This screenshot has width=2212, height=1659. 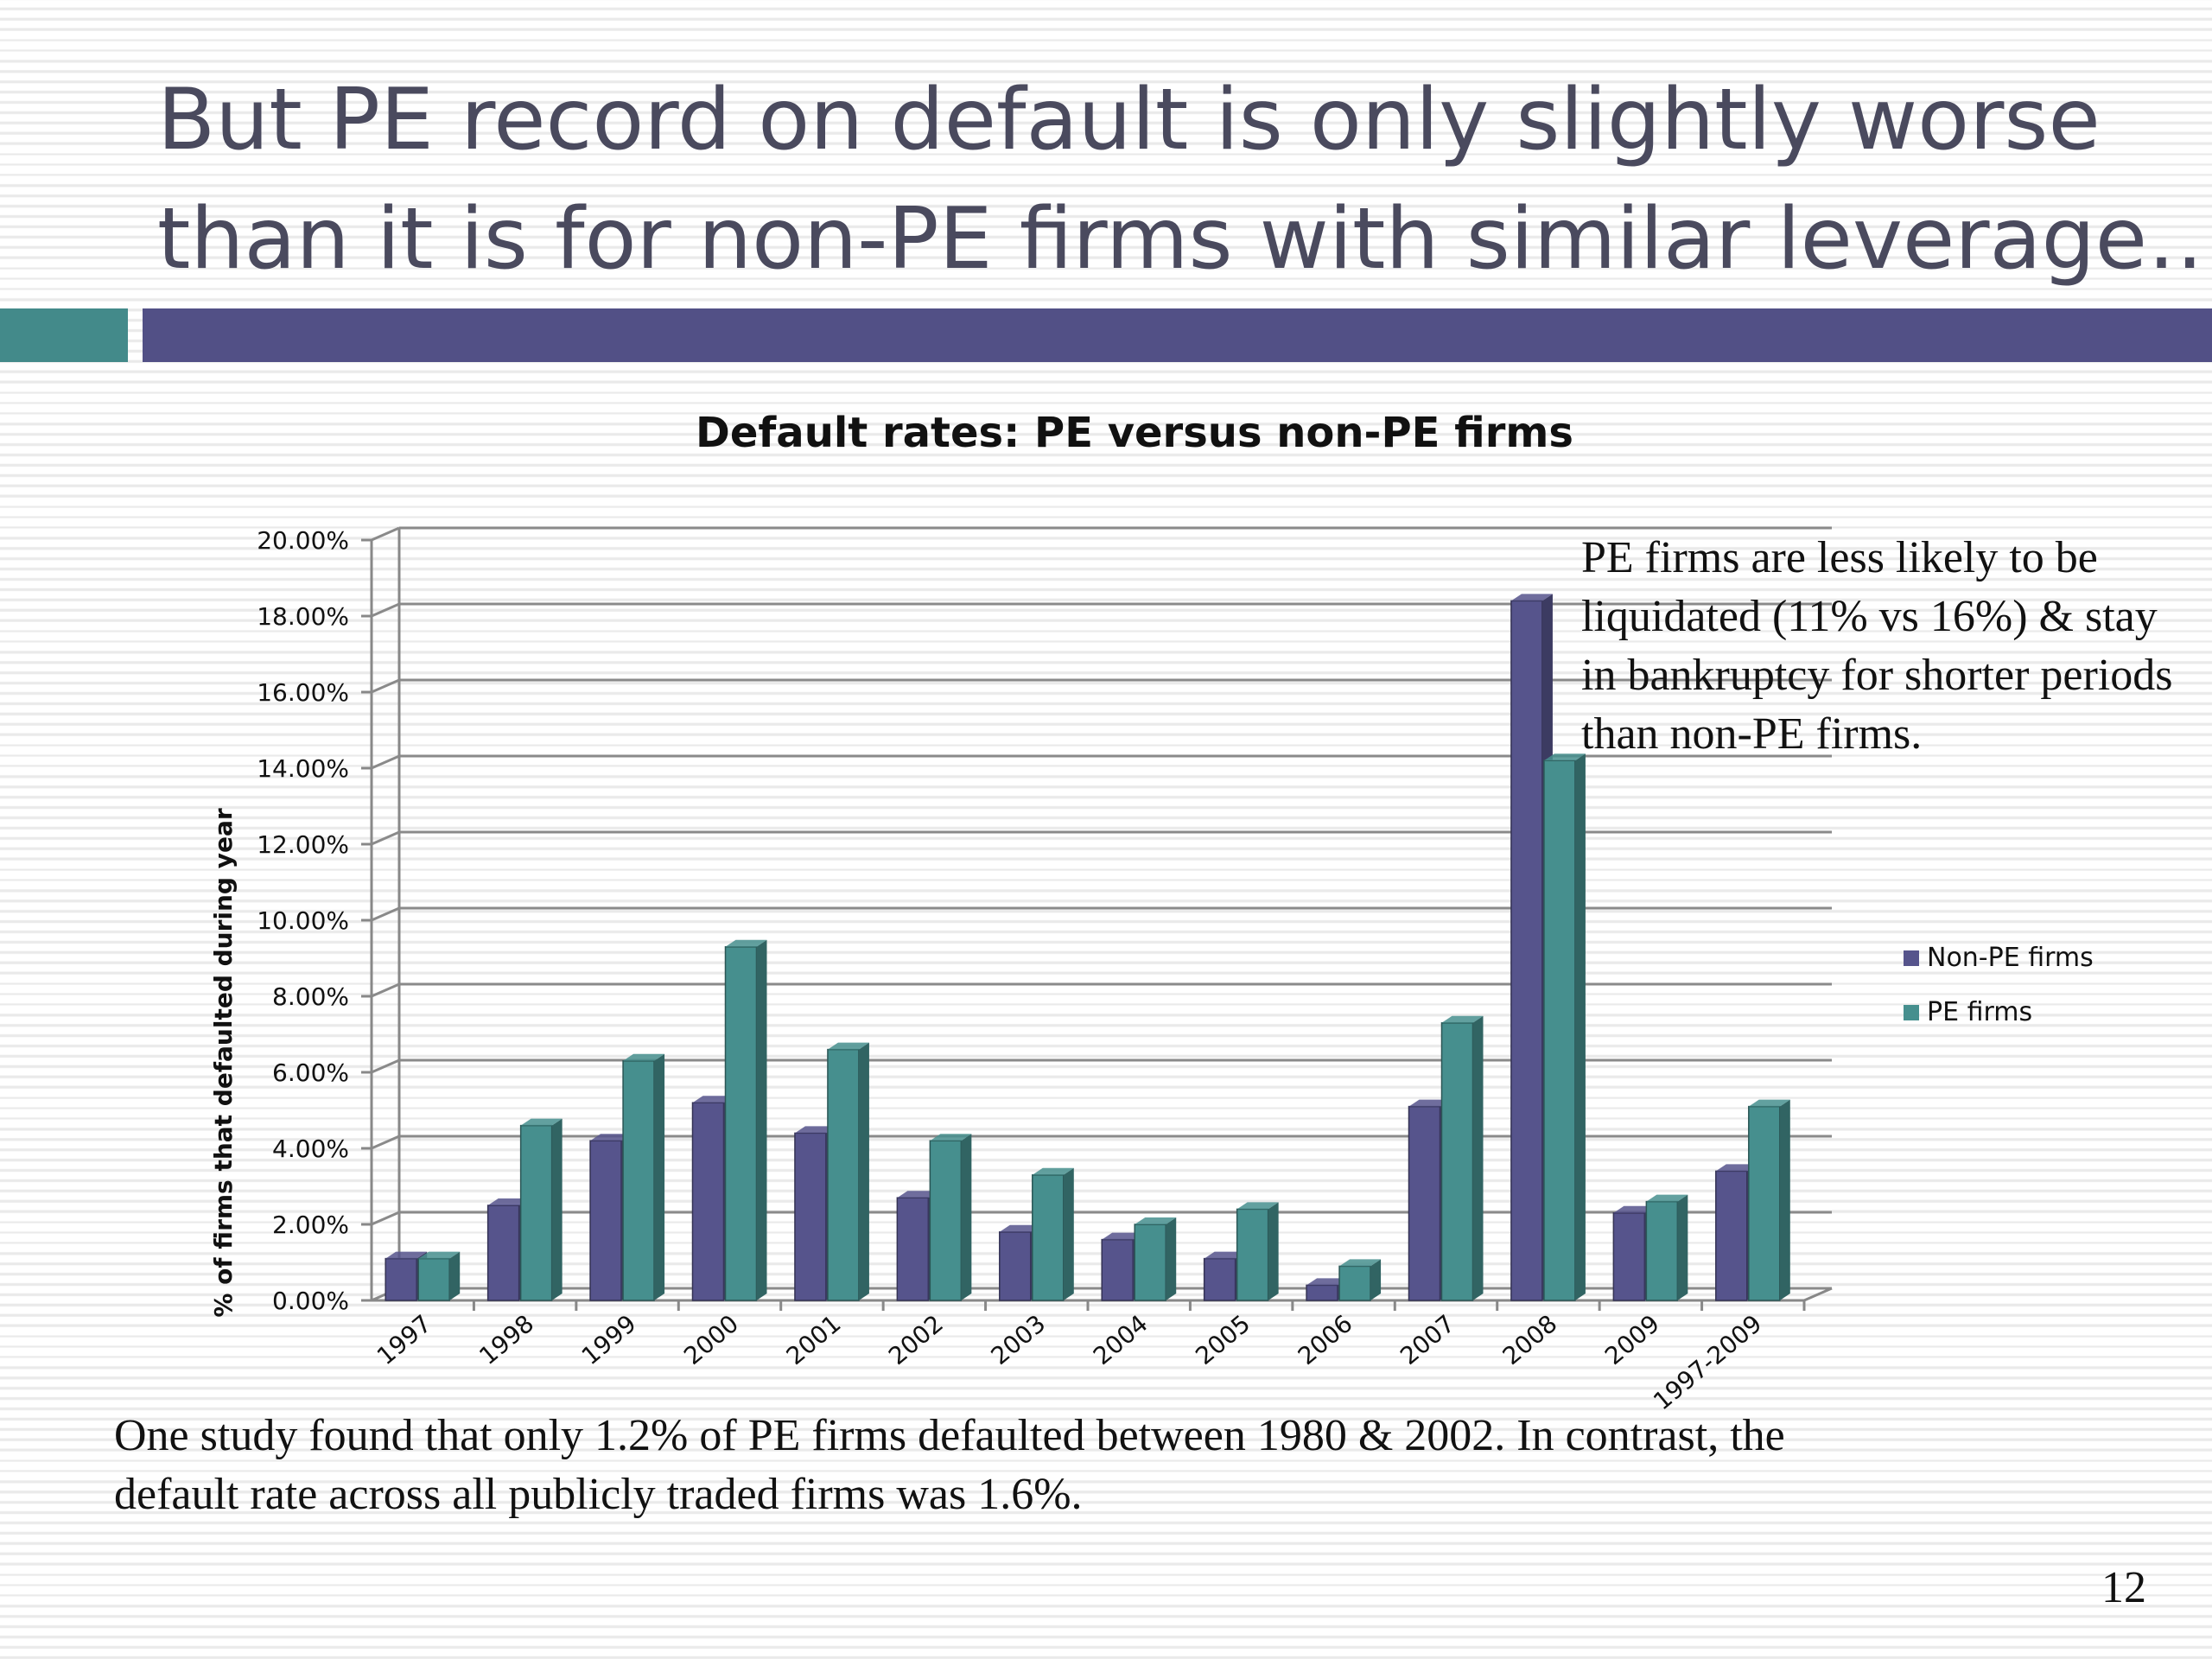 What do you see at coordinates (1427, 1339) in the screenshot?
I see `x-tick-label: 2007` at bounding box center [1427, 1339].